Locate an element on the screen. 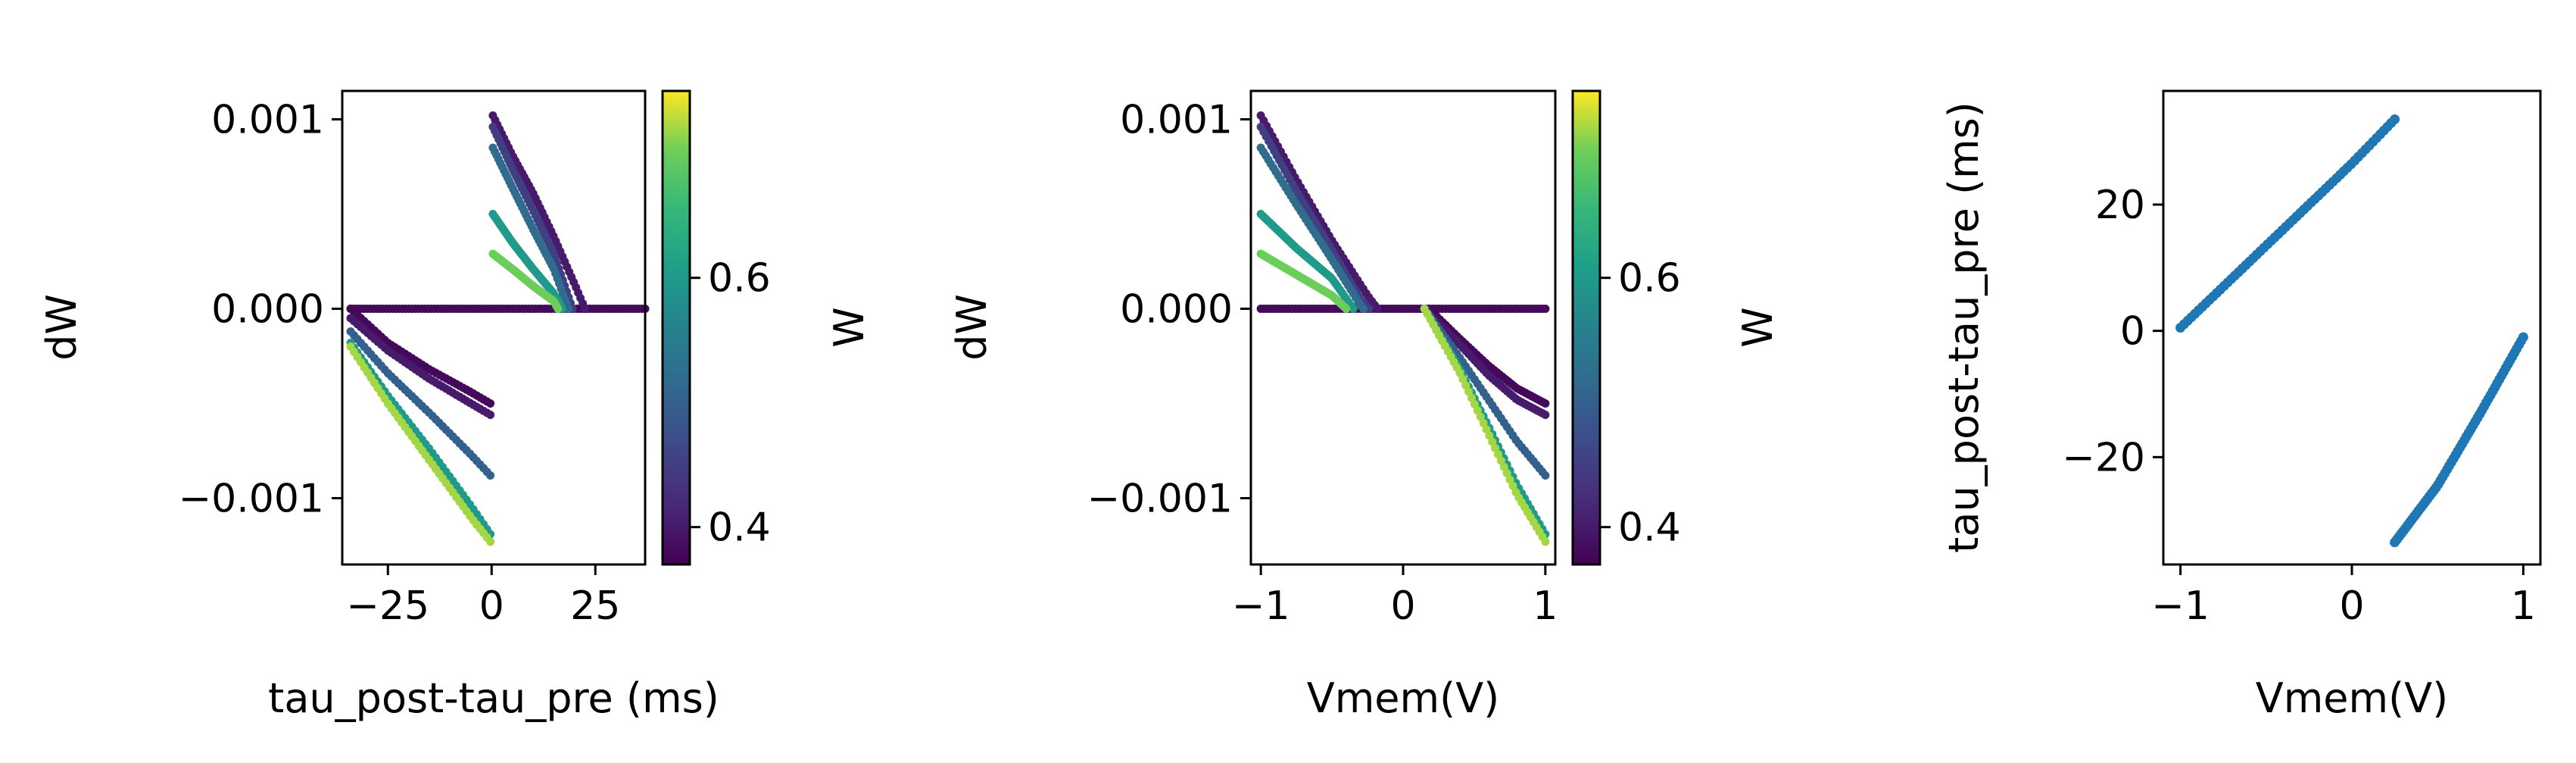 This screenshot has width=2576, height=763. x-tick-label: 25 is located at coordinates (595, 606).